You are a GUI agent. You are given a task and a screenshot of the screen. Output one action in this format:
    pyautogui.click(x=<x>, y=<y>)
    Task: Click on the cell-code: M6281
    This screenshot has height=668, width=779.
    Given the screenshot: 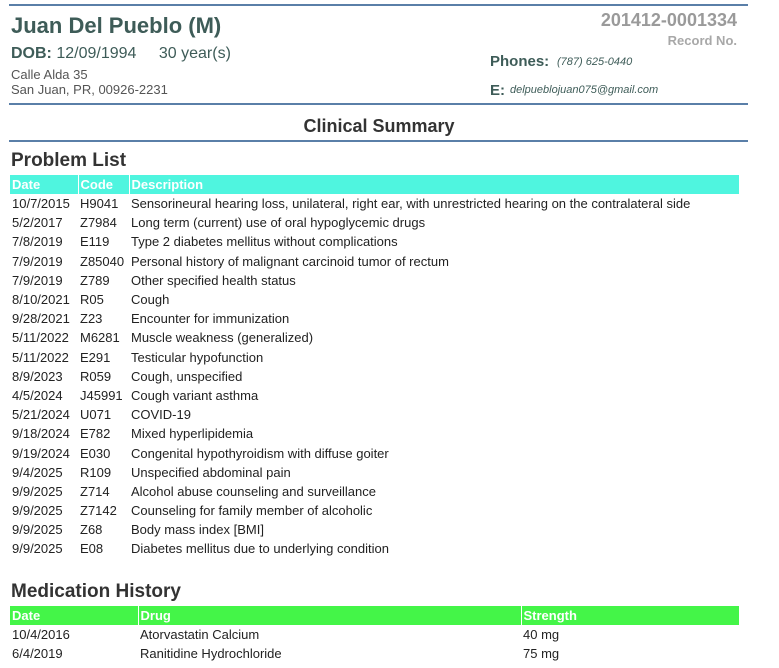 What is the action you would take?
    pyautogui.click(x=100, y=338)
    